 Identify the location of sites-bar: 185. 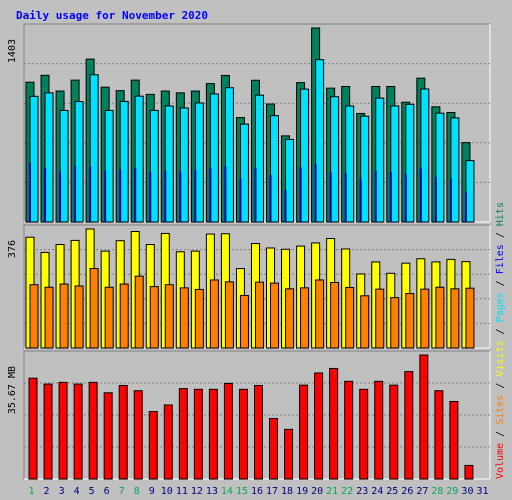
(199, 318).